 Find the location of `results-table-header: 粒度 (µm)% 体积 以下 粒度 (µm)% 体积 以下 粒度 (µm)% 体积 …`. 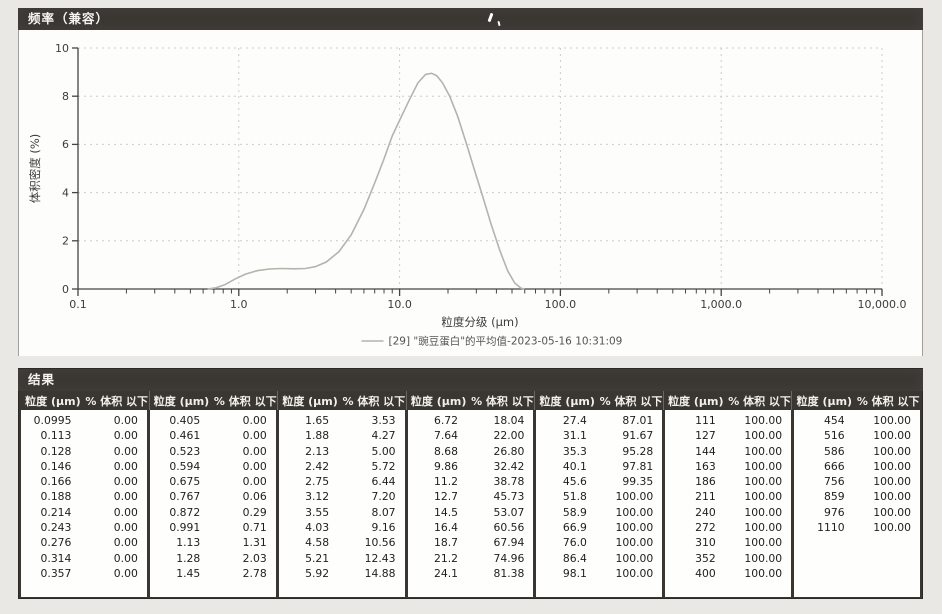

results-table-header: 粒度 (µm)% 体积 以下 粒度 (µm)% 体积 以下 粒度 (µm)% 体积 … is located at coordinates (470, 400).